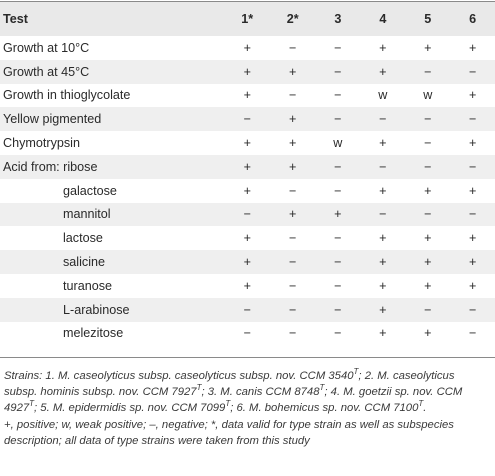 Image resolution: width=495 pixels, height=476 pixels. Describe the element at coordinates (112, 19) in the screenshot. I see `column-header-test: Test` at that location.